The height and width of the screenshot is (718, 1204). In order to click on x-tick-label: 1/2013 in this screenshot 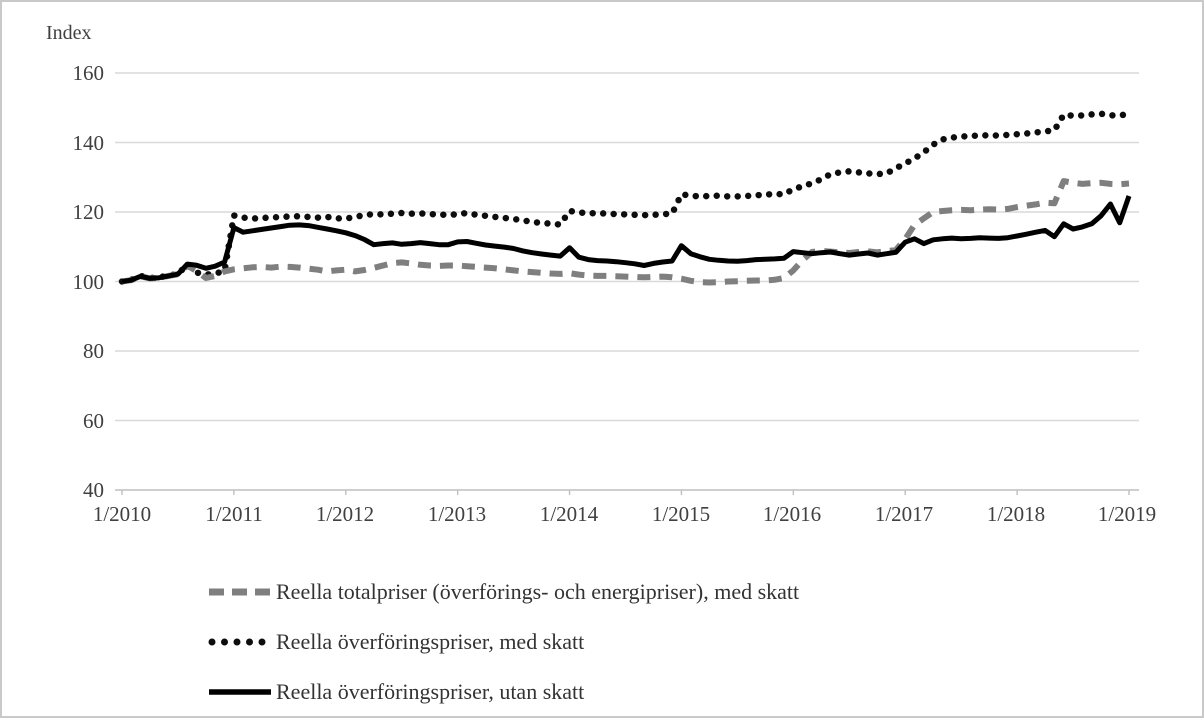, I will do `click(457, 514)`.